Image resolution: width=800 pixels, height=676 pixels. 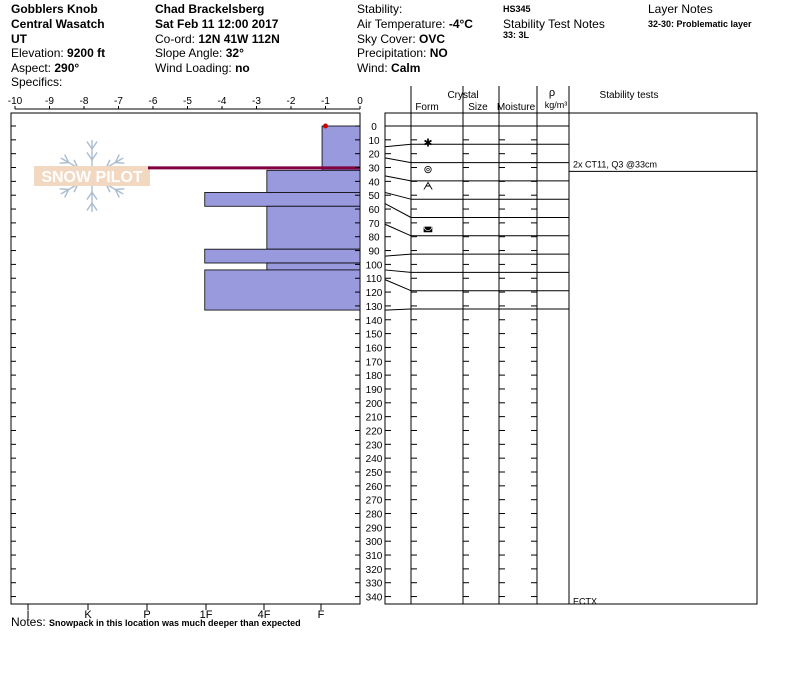 What do you see at coordinates (374, 528) in the screenshot?
I see `depth-tick-label: 290` at bounding box center [374, 528].